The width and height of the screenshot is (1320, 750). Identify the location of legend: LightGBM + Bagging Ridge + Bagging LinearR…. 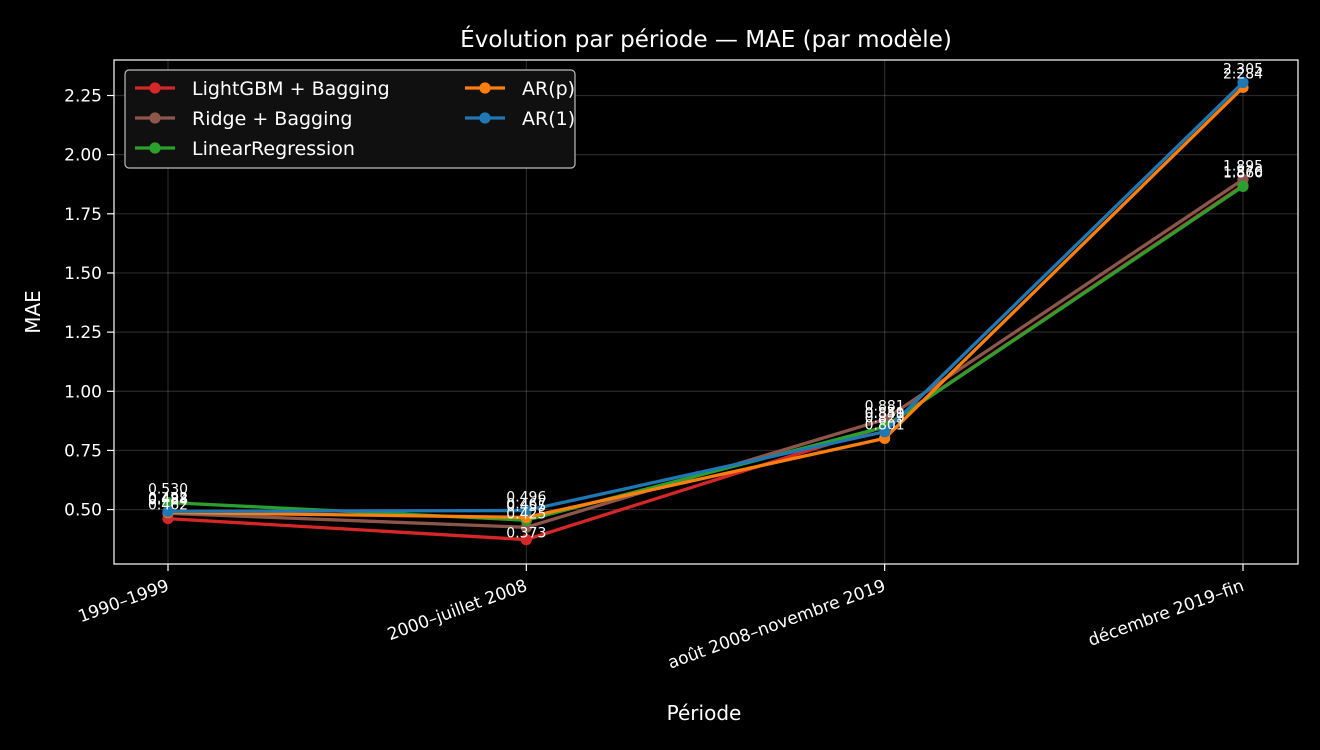
(350, 119).